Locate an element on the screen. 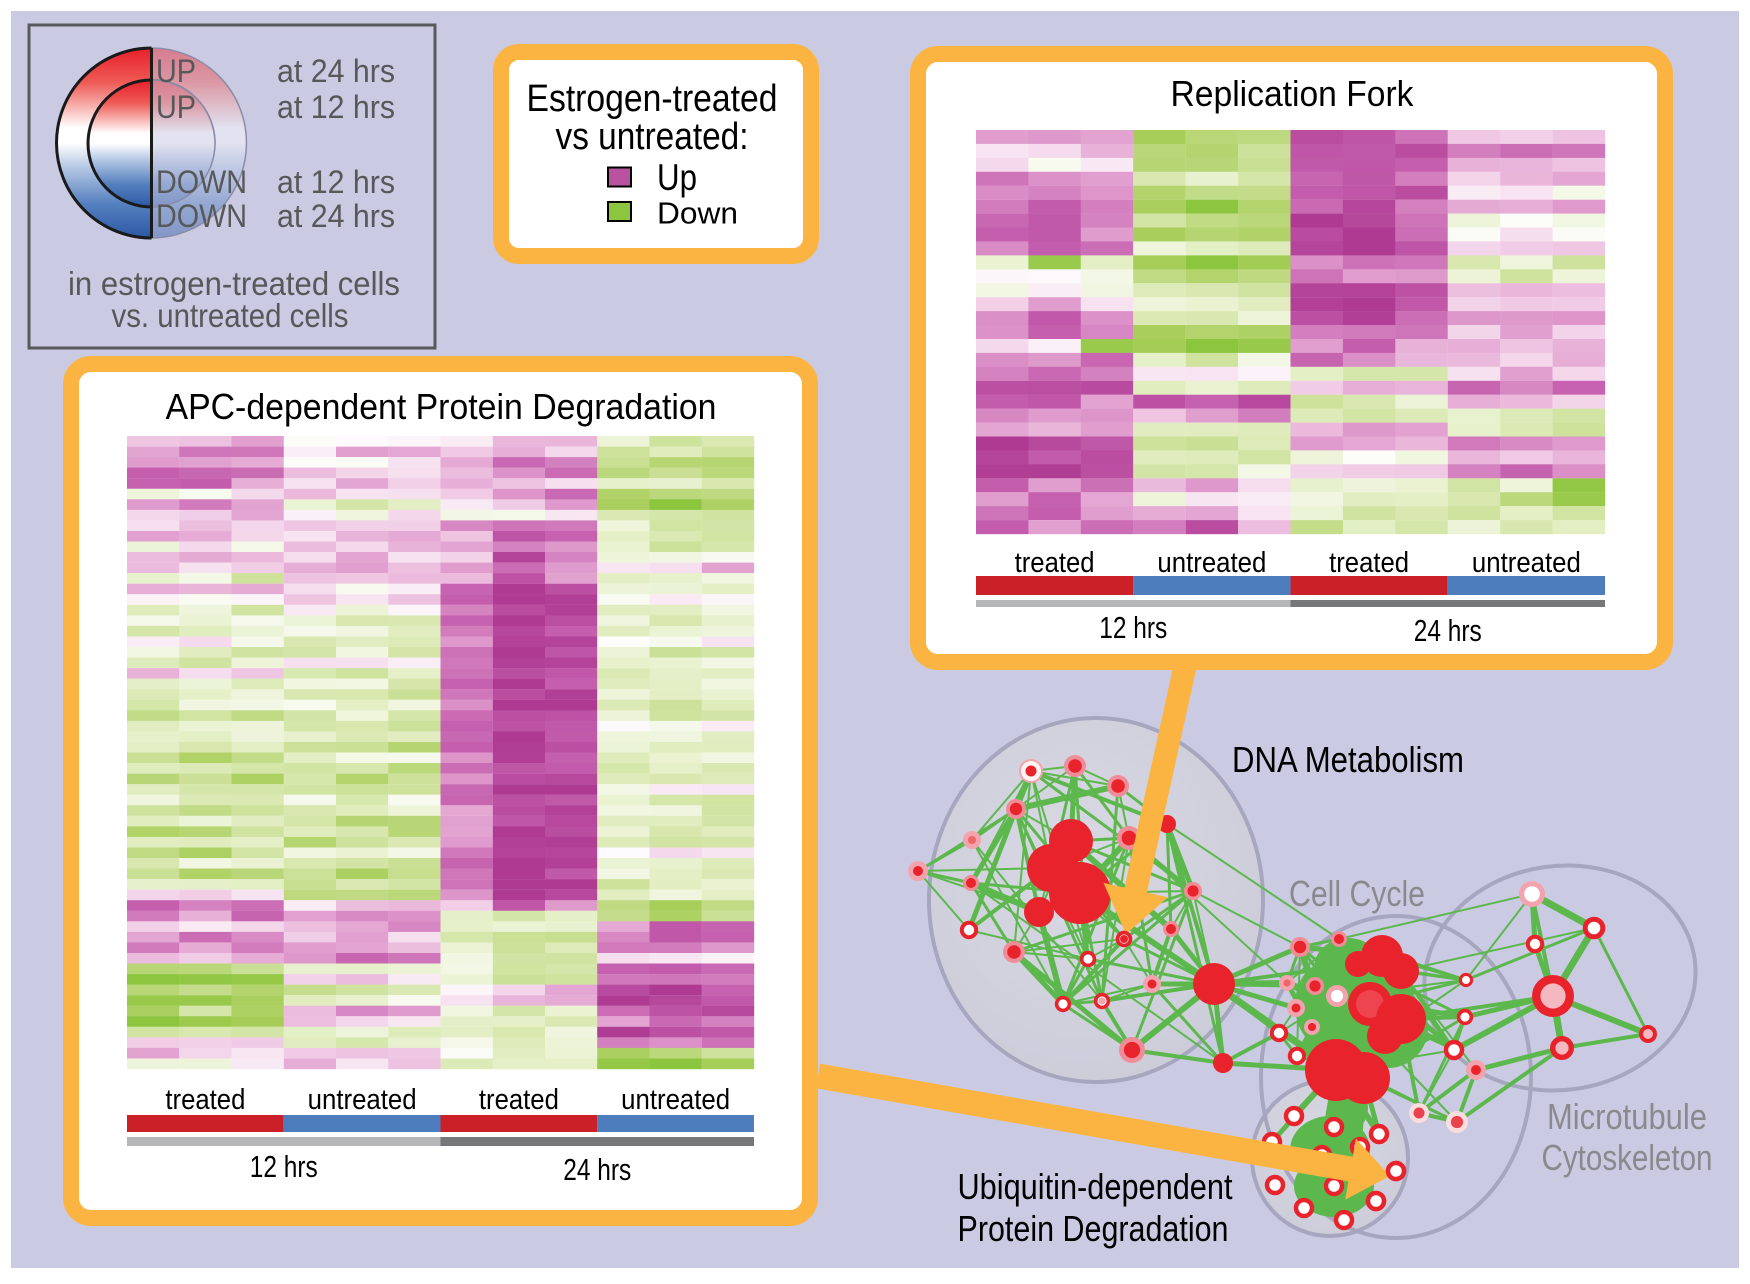  svg-text: Cytoskeleton is located at coordinates (1627, 1157).